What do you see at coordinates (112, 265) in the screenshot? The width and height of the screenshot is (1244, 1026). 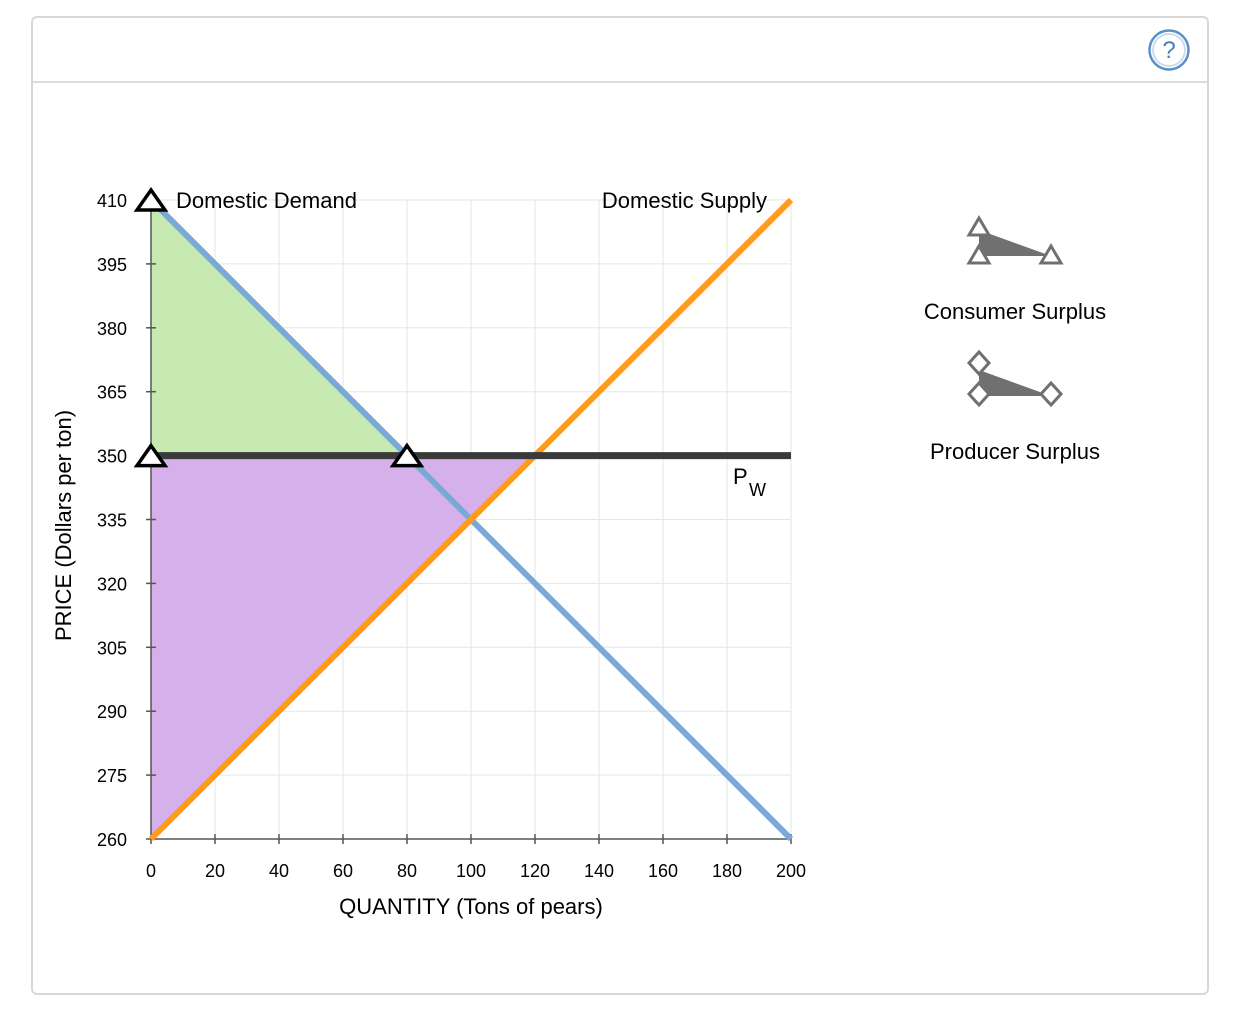 I see `y-tick-label: 395` at bounding box center [112, 265].